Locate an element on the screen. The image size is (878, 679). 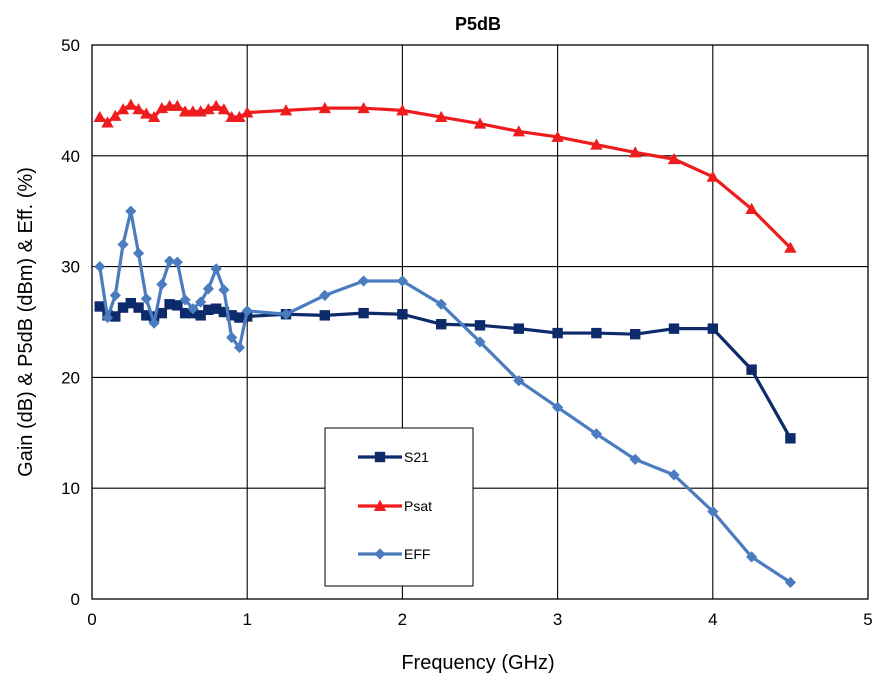
legend: S21 Psat EFF is located at coordinates (399, 507).